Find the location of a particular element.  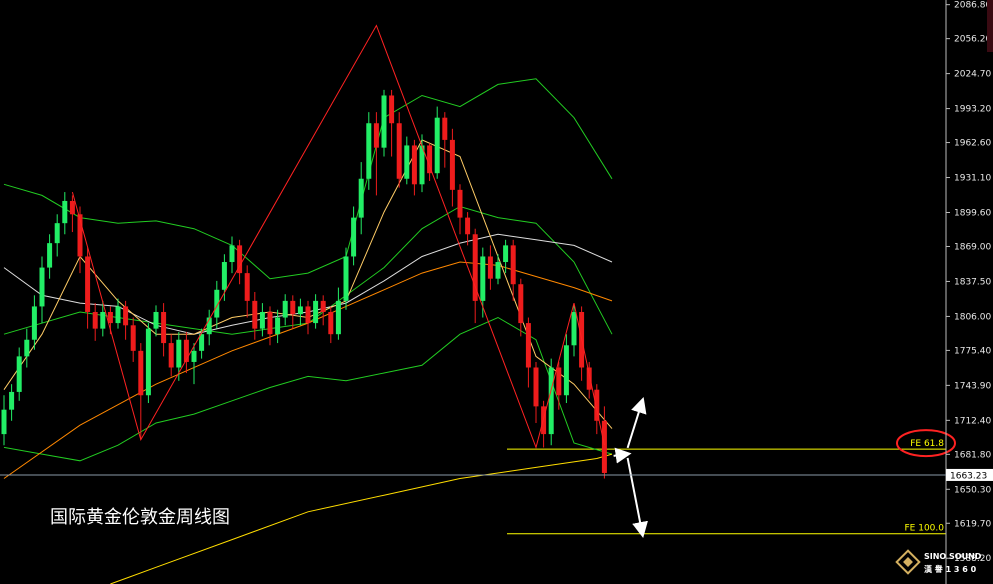

brand-sub: 漢 譽 1 3 6 0 is located at coordinates (950, 569).